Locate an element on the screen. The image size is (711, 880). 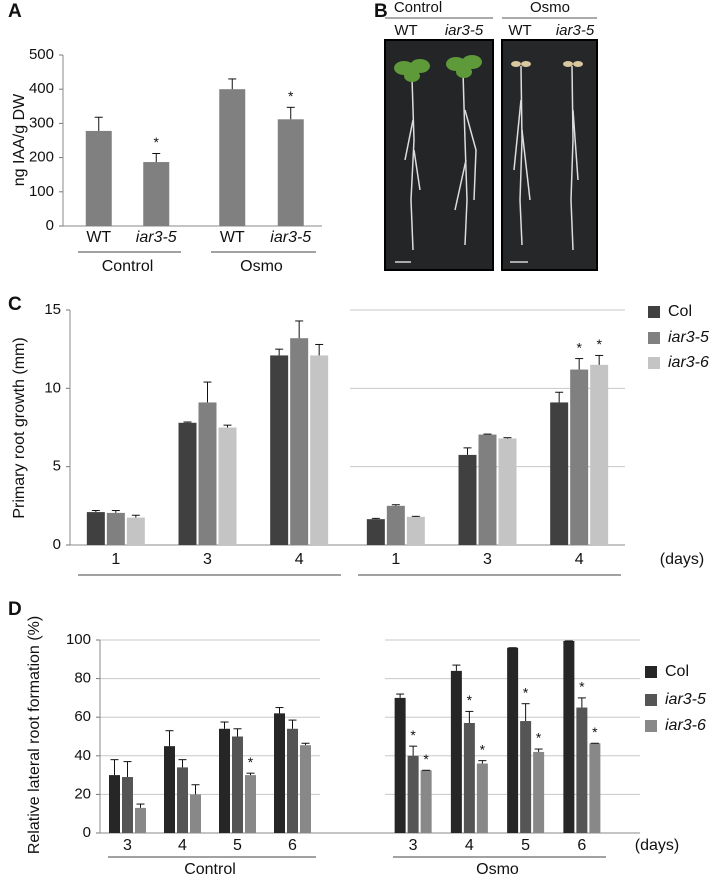
y-tick-label: 500 is located at coordinates (41, 54).